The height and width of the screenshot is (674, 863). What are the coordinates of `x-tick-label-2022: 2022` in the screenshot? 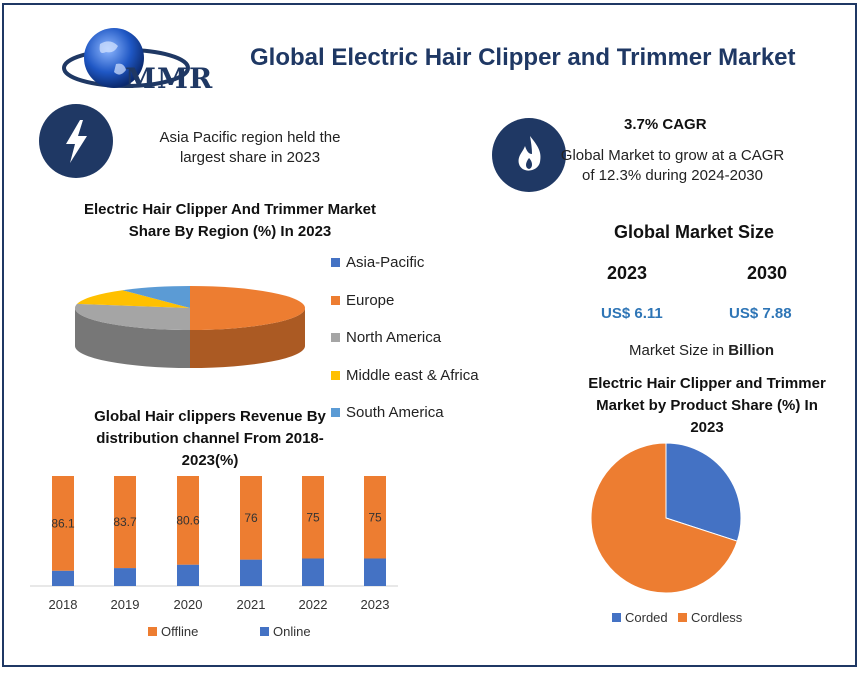 It's located at (313, 604).